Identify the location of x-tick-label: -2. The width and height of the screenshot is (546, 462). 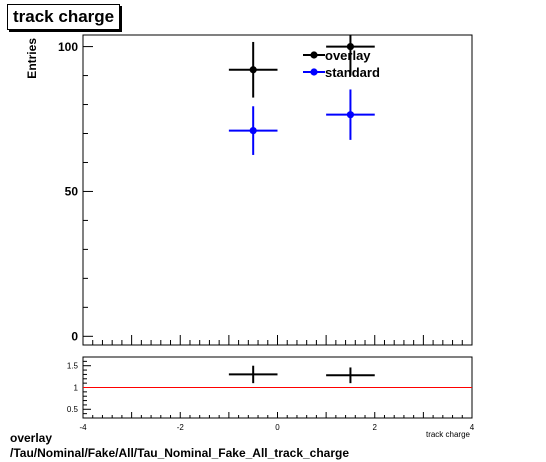
(181, 427).